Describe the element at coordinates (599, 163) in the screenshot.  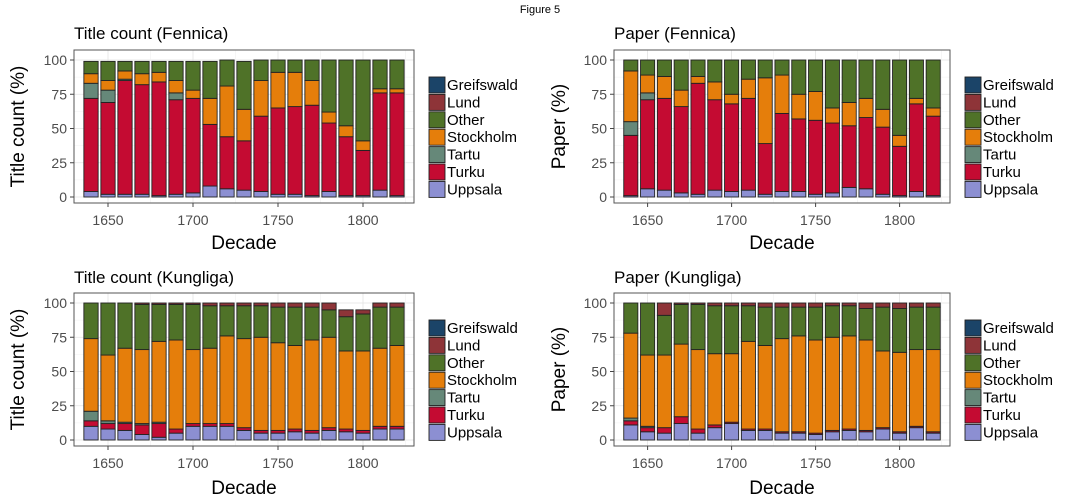
I see `y-tick-label: 25` at that location.